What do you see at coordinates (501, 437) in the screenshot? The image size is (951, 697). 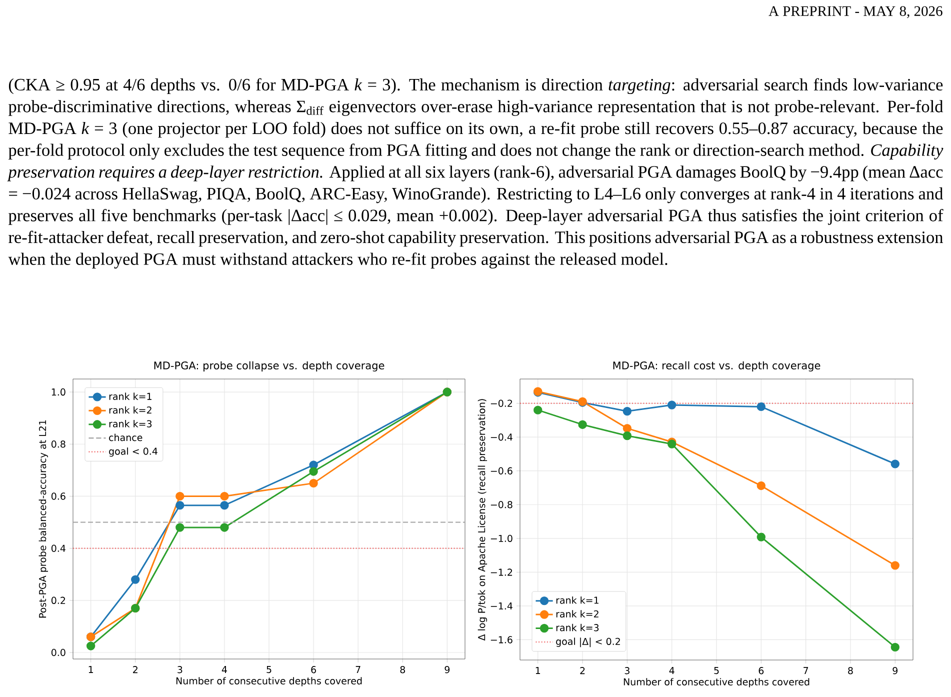 I see `y-tick-label: −0.4` at bounding box center [501, 437].